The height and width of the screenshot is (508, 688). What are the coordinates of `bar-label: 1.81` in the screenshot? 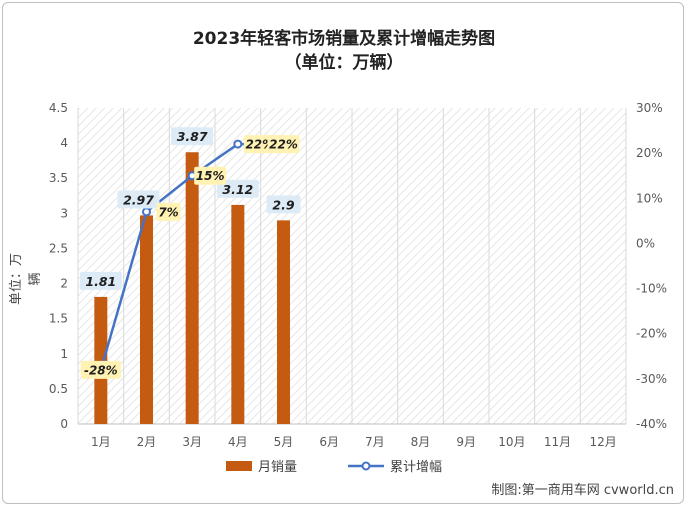 It's located at (100, 281).